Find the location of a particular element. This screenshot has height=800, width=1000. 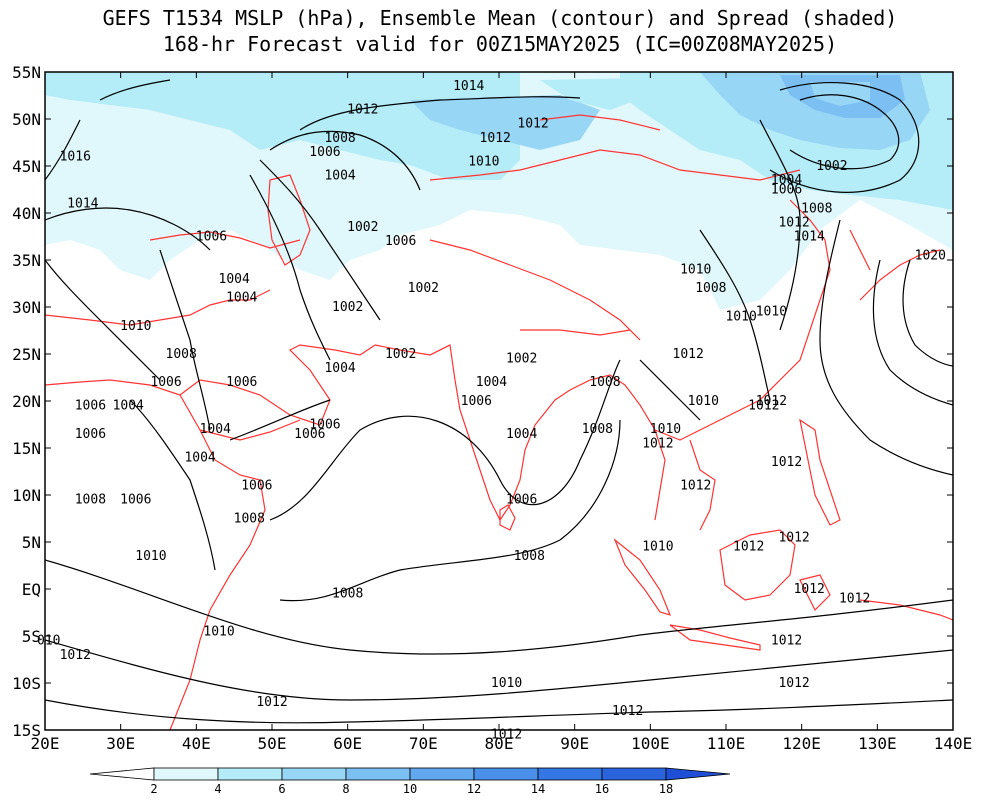

lat-label: 15N is located at coordinates (26, 448).